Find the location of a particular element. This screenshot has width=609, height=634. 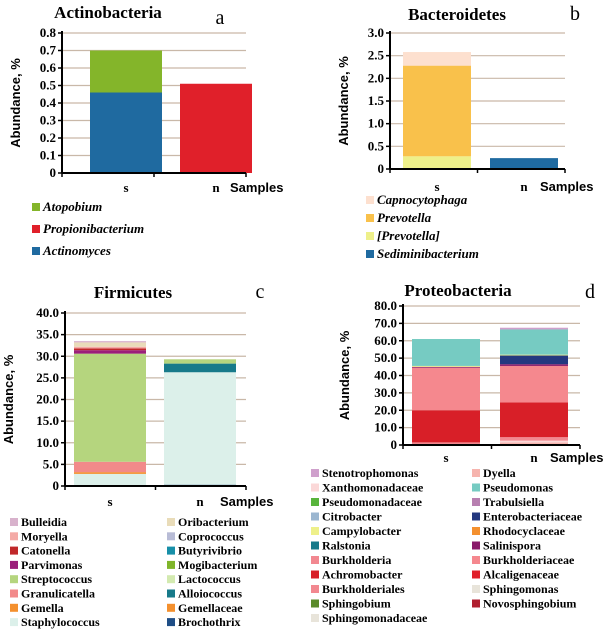

legend-label: Gemellaceae is located at coordinates (210, 608).